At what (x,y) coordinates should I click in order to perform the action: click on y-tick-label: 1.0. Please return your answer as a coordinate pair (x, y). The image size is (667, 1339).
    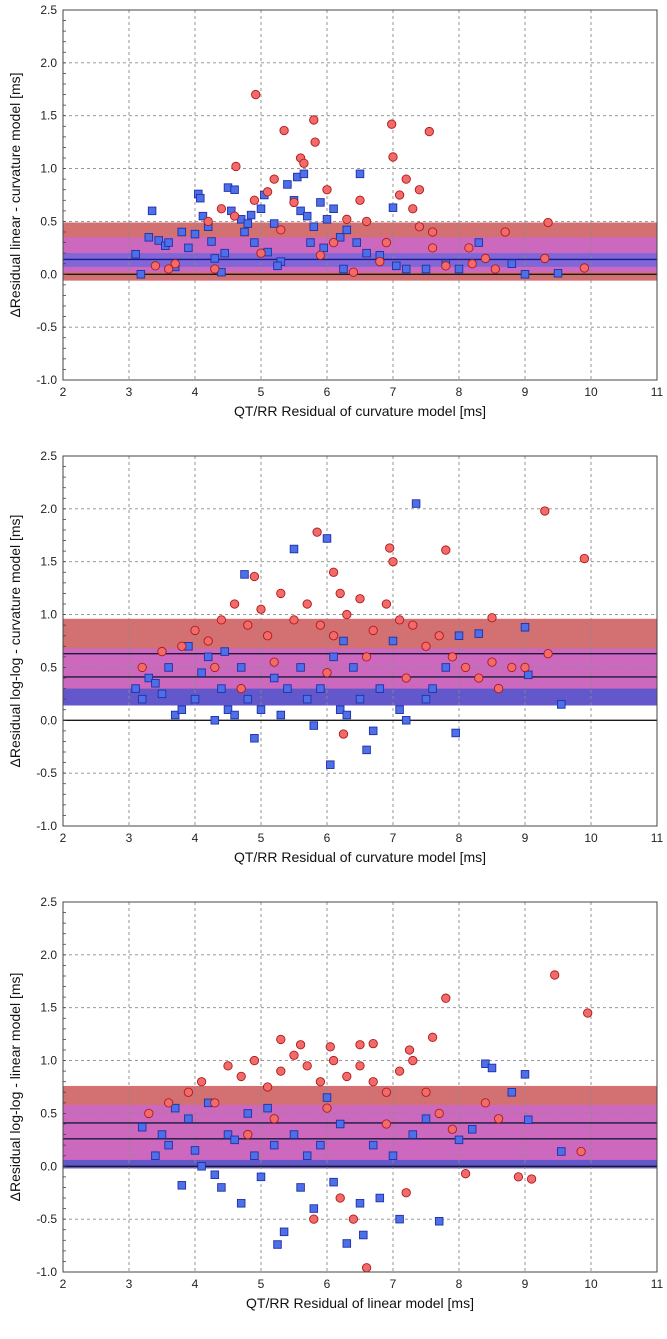
    Looking at the image, I should click on (48, 169).